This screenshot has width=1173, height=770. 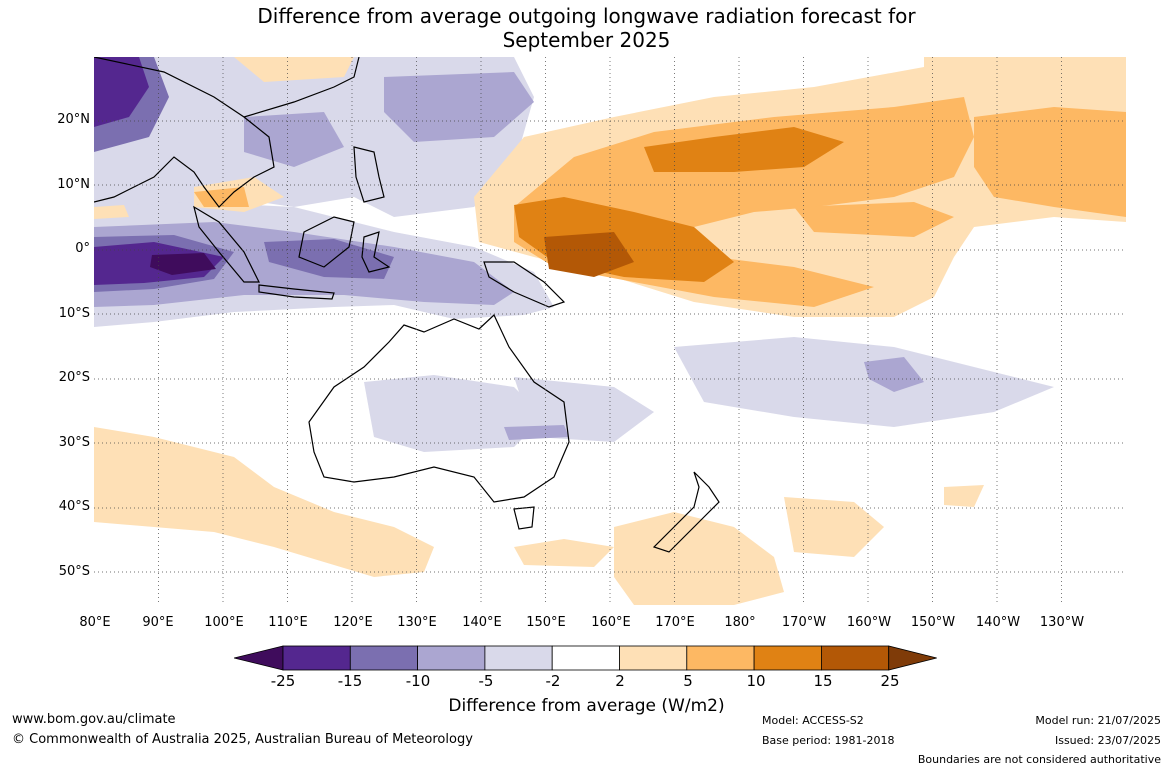 I want to click on lon-label: 150°W, so click(x=933, y=622).